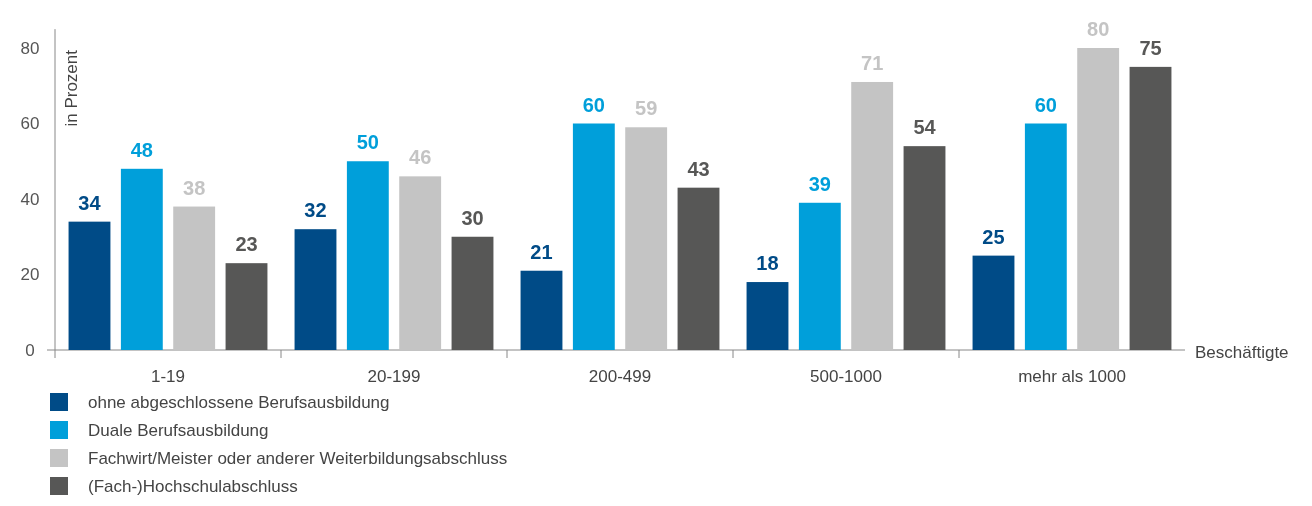 Image resolution: width=1312 pixels, height=506 pixels. I want to click on data-label: 46, so click(420, 157).